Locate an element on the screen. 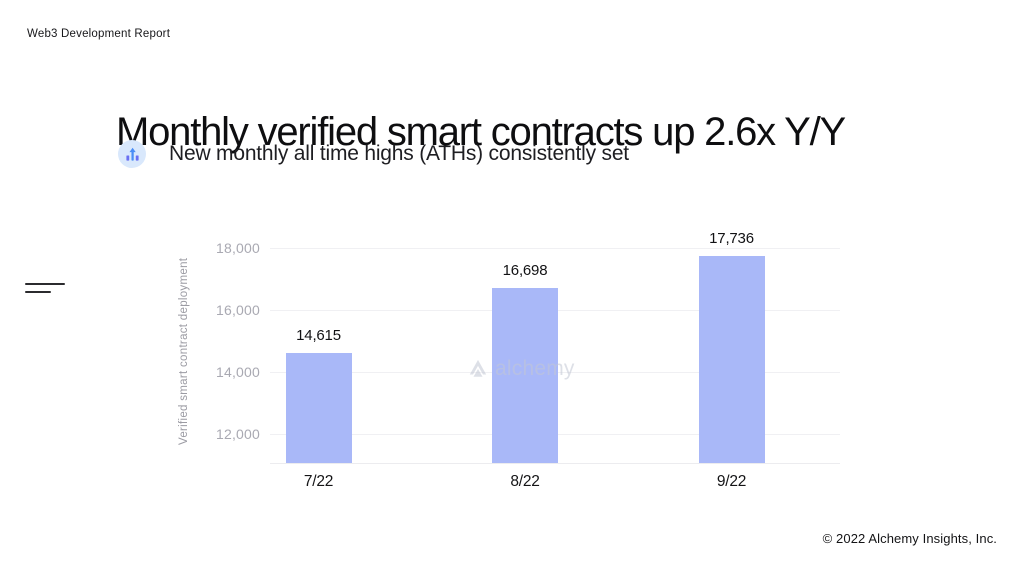 The image size is (1024, 576). bar-value-label: 14,615 is located at coordinates (318, 335).